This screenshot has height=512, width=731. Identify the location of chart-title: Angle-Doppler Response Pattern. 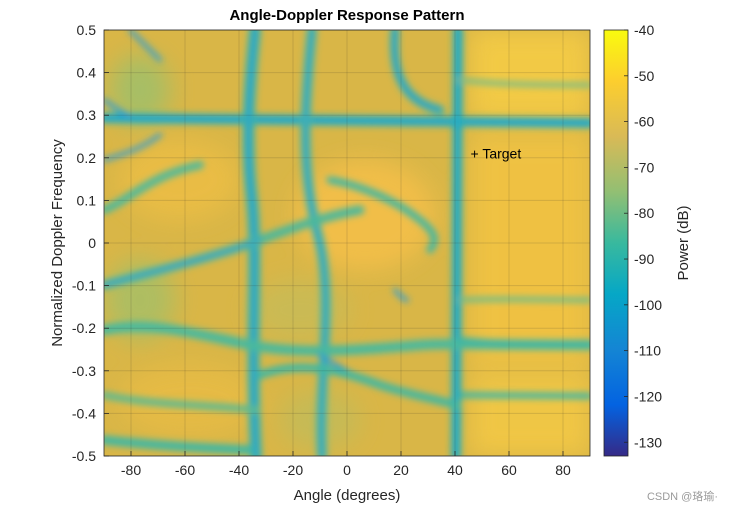
(346, 15).